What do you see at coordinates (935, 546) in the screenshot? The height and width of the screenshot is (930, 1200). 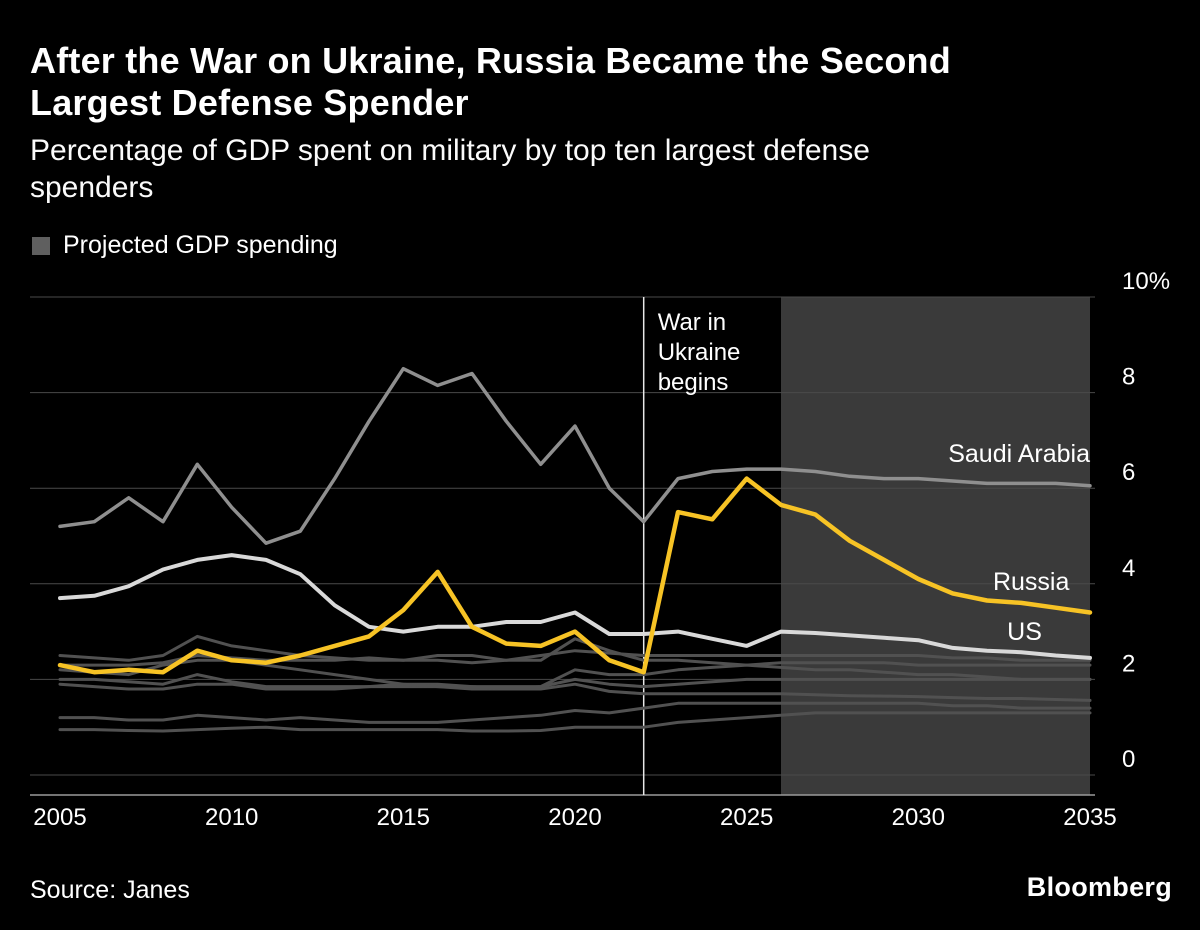 I see `projection-region` at bounding box center [935, 546].